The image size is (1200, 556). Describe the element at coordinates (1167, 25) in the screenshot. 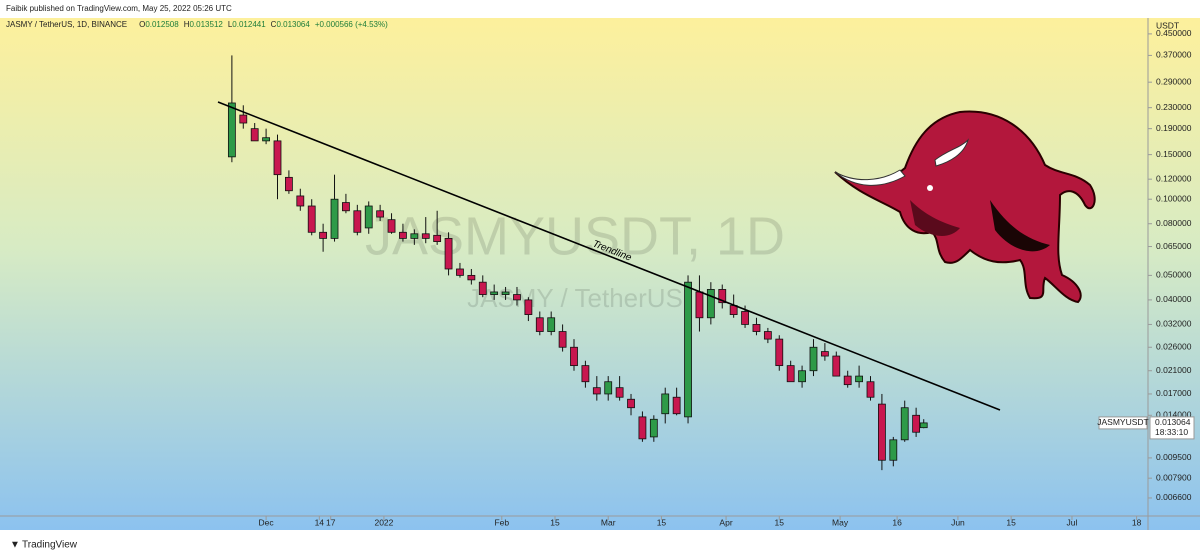

I see `y-unit: USDT` at that location.